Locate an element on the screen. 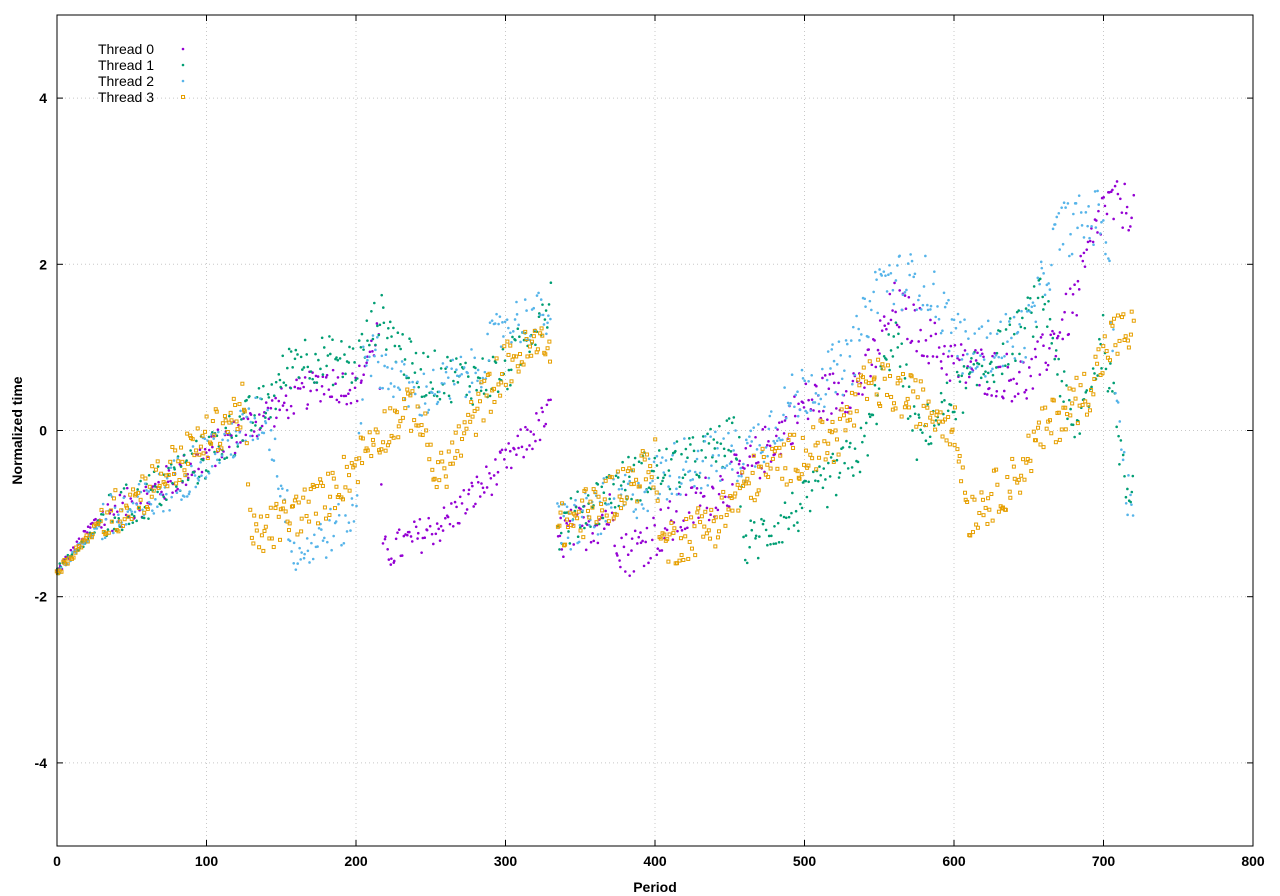 The height and width of the screenshot is (896, 1280). y-tick-label: -2 is located at coordinates (41, 597).